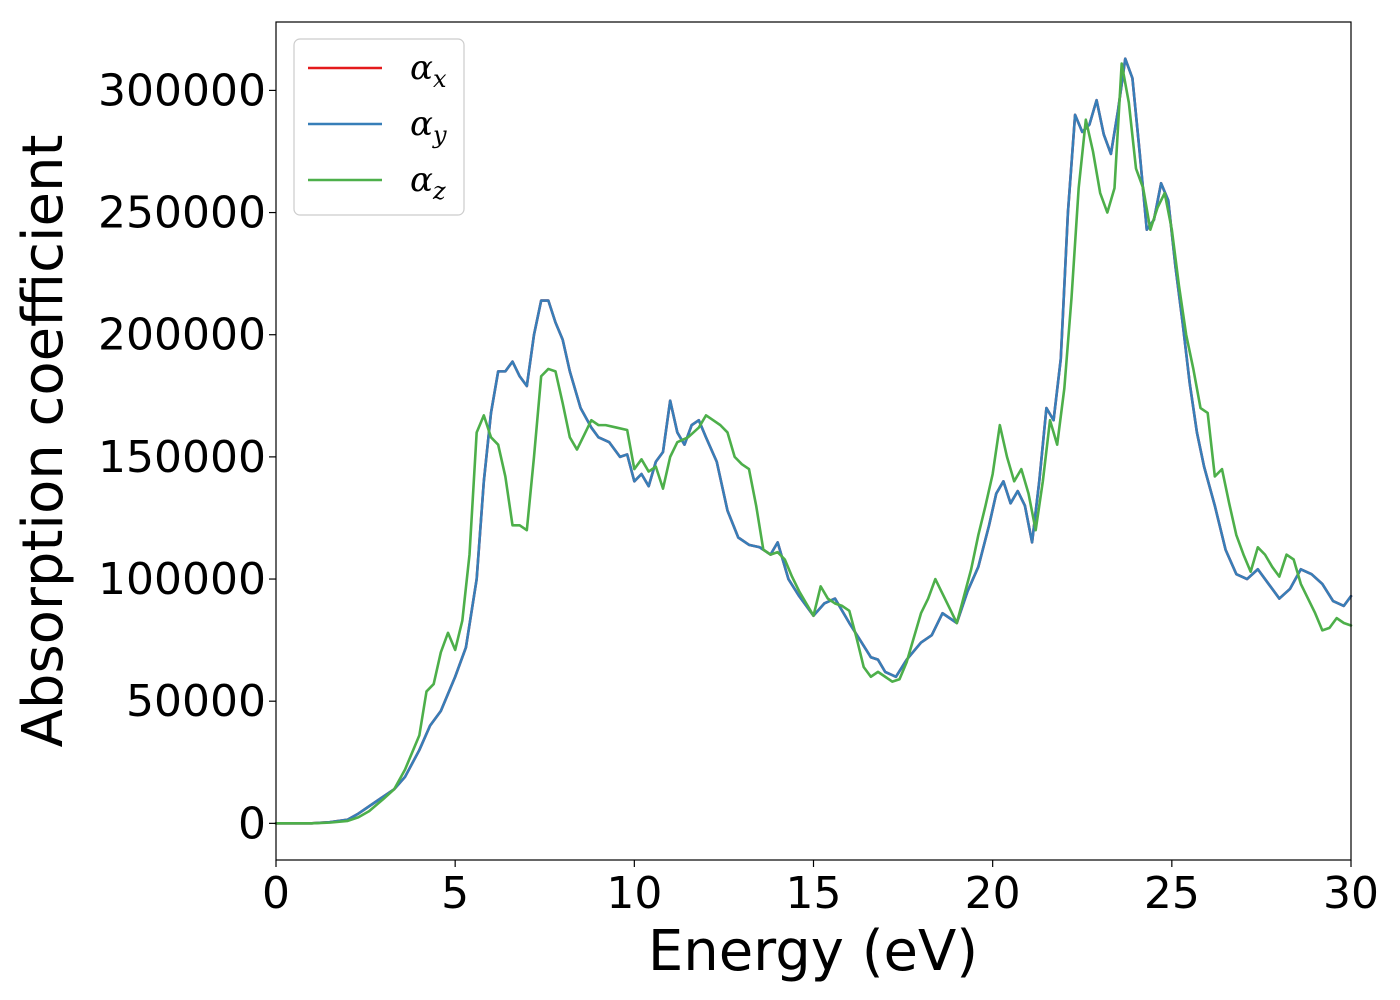  What do you see at coordinates (428, 70) in the screenshot?
I see `legend-label-x: αx` at bounding box center [428, 70].